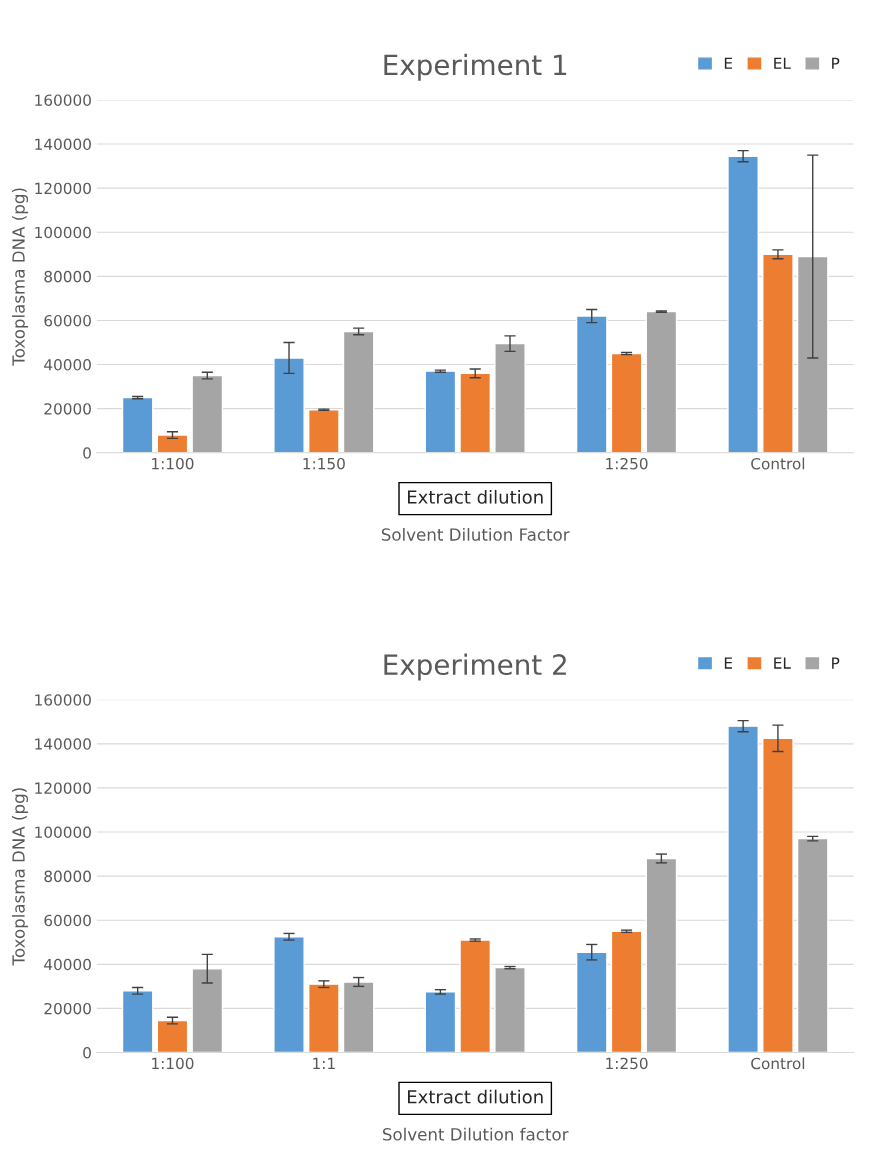 The height and width of the screenshot is (1176, 880). I want to click on x-tick-label: 1:1, so click(324, 1063).